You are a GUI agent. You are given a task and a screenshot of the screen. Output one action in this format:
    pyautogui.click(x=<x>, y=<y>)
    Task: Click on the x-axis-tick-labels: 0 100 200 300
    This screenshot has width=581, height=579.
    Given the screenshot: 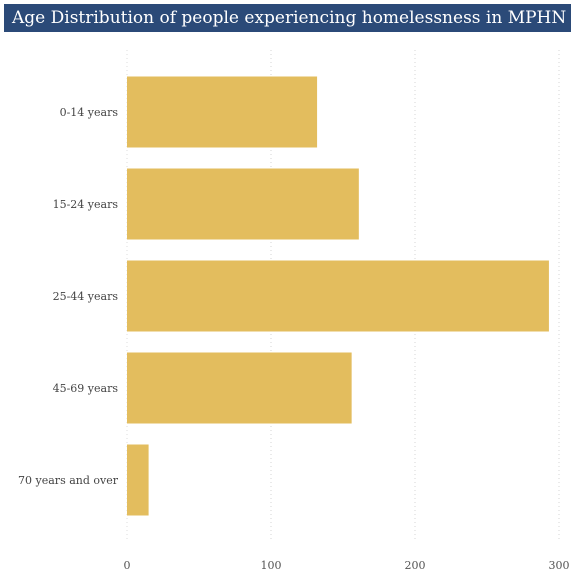 What is the action you would take?
    pyautogui.click(x=347, y=565)
    